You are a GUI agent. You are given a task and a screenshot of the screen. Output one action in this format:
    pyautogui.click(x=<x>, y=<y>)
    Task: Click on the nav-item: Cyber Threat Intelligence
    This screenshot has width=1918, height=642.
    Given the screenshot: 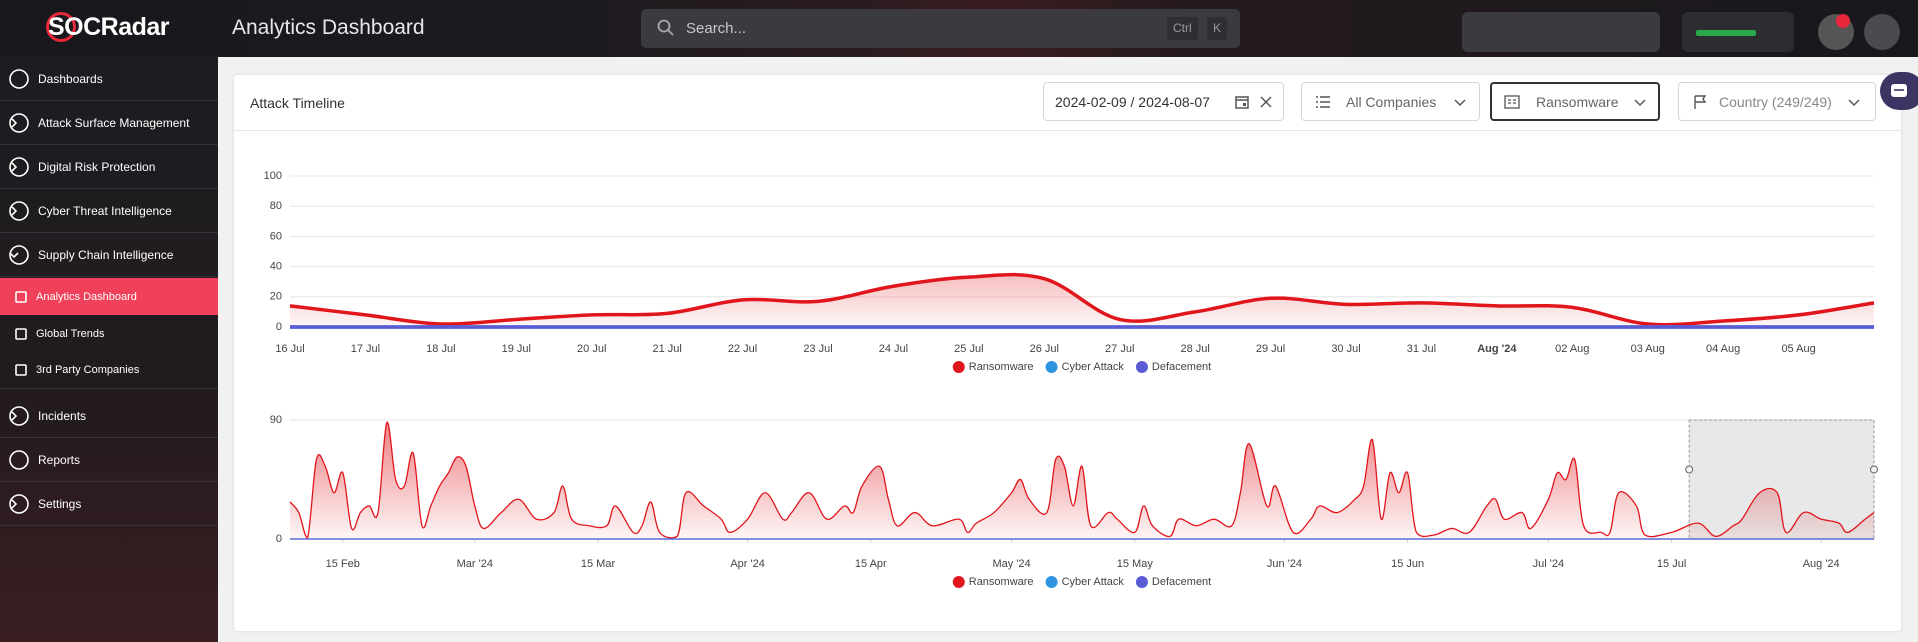 What is the action you would take?
    pyautogui.click(x=109, y=211)
    